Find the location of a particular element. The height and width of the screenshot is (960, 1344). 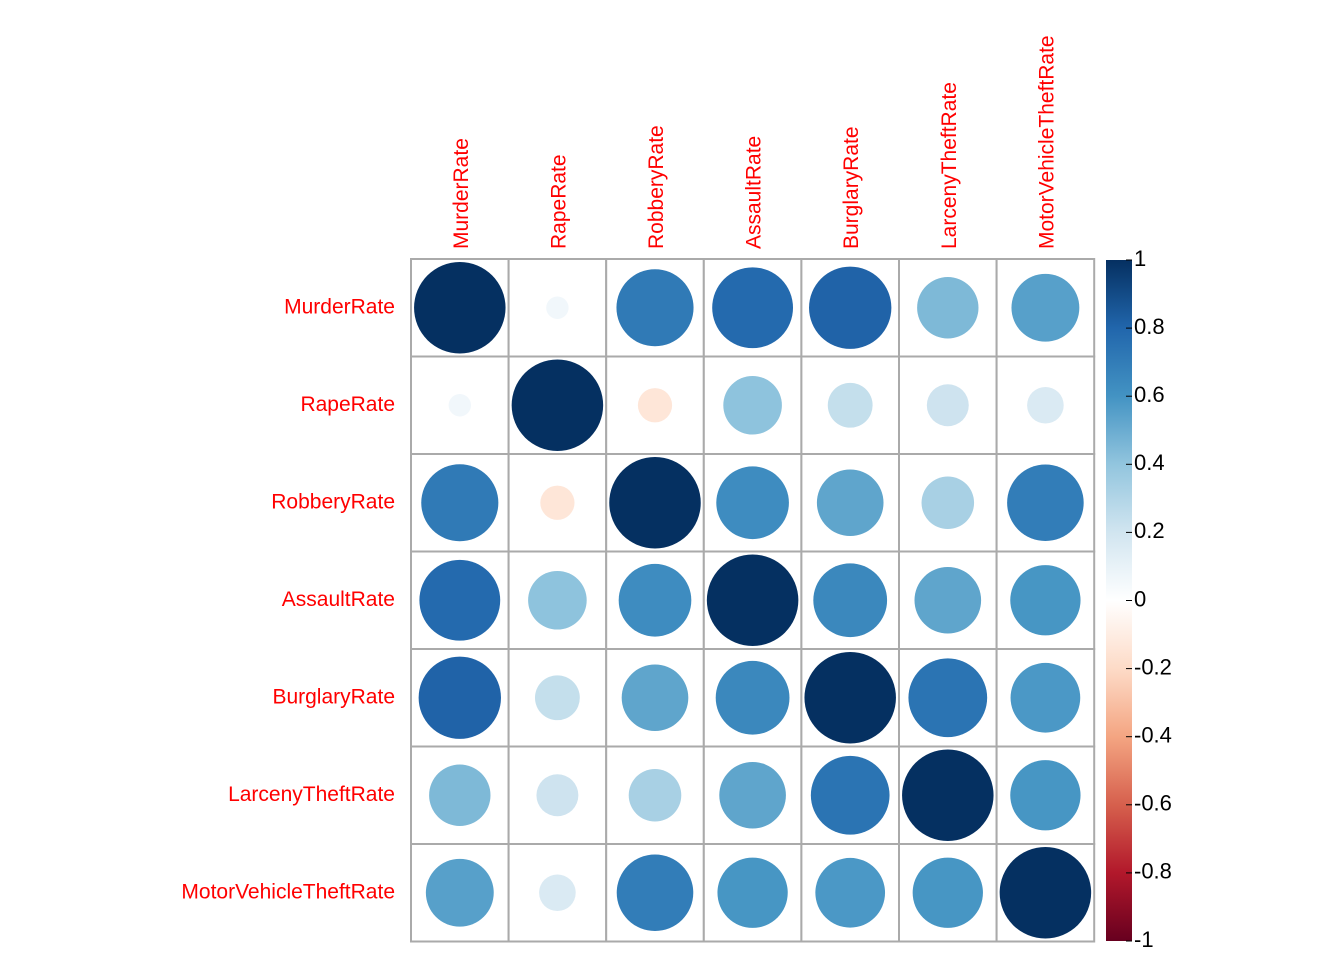

color-legend: 1 0.8 0.6 0.4 0.2 0 -0.2 -0.4 -0.6 -0.8 -1 is located at coordinates (1139, 599).